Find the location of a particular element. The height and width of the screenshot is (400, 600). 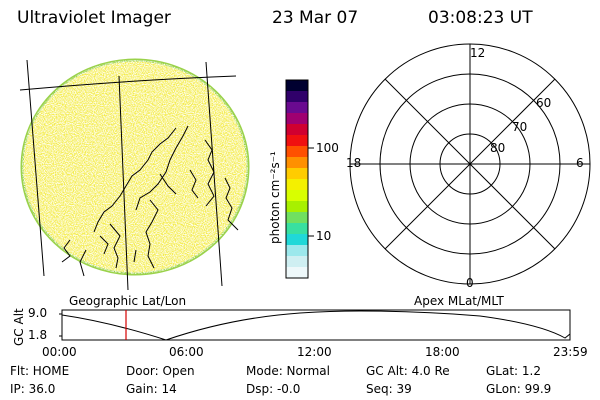

altitude-ytick-top: 9.0 is located at coordinates (38, 313).